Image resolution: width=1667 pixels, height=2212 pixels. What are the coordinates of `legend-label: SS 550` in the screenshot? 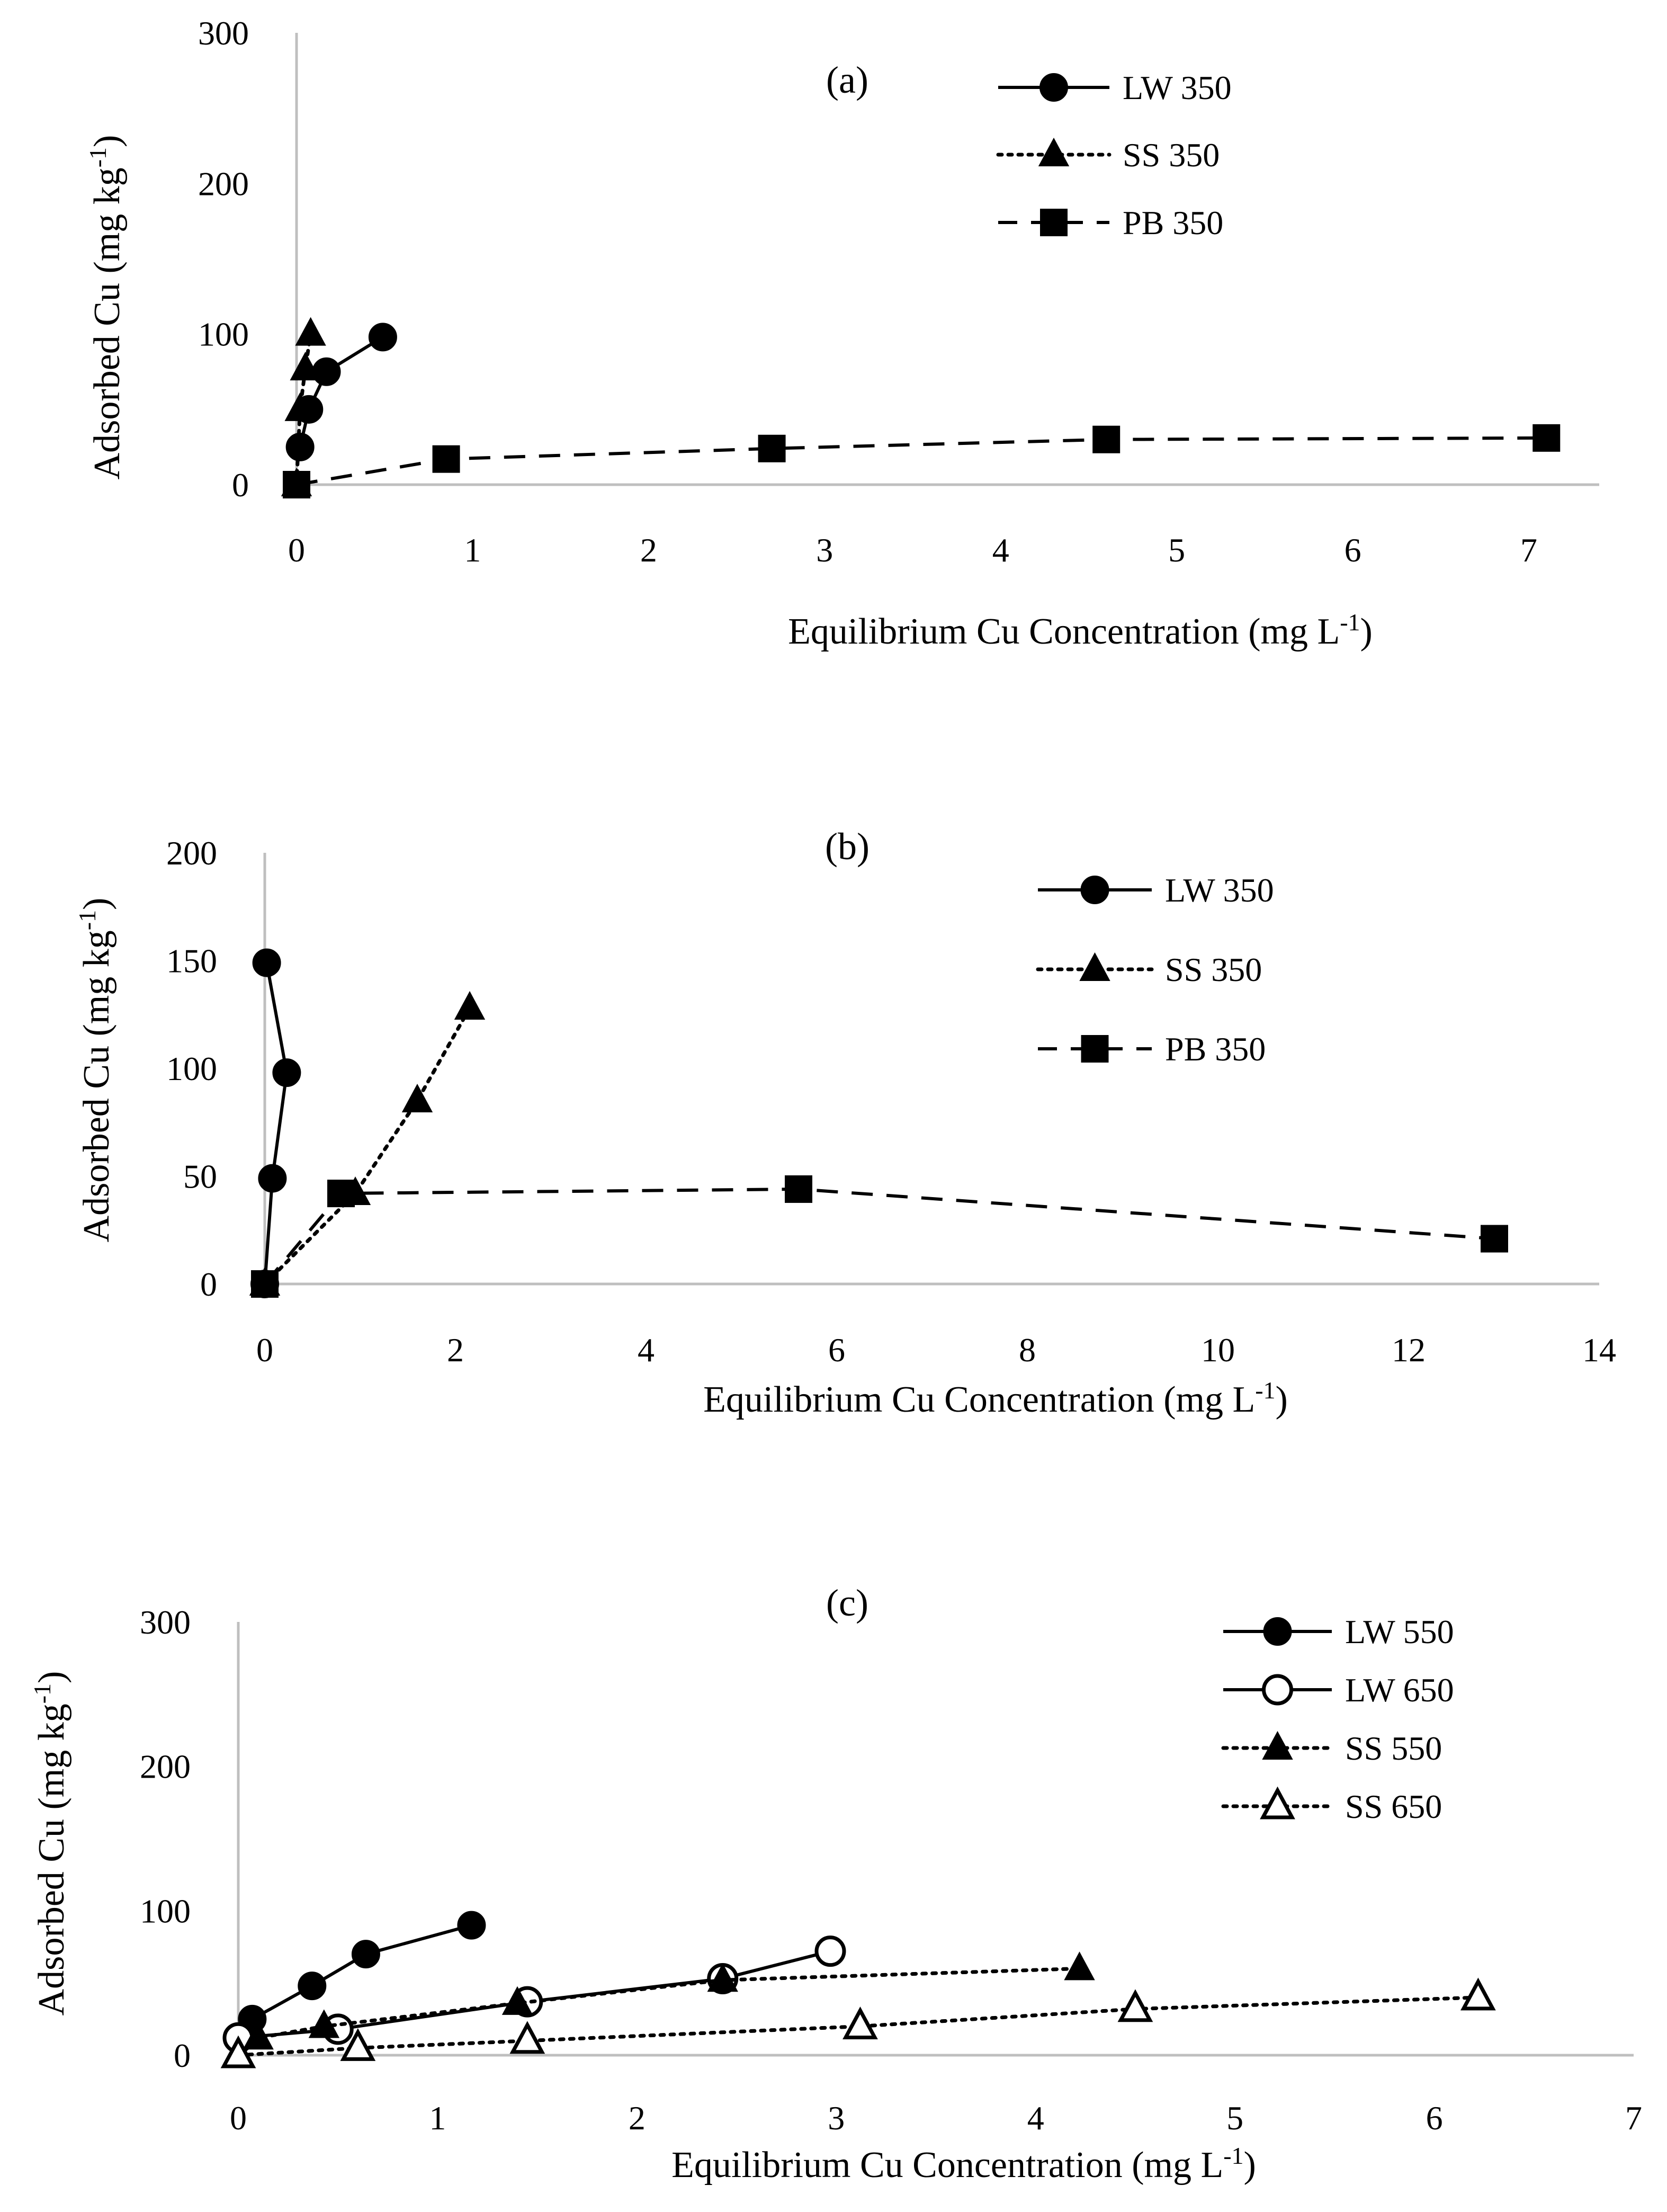 It's located at (1393, 1748).